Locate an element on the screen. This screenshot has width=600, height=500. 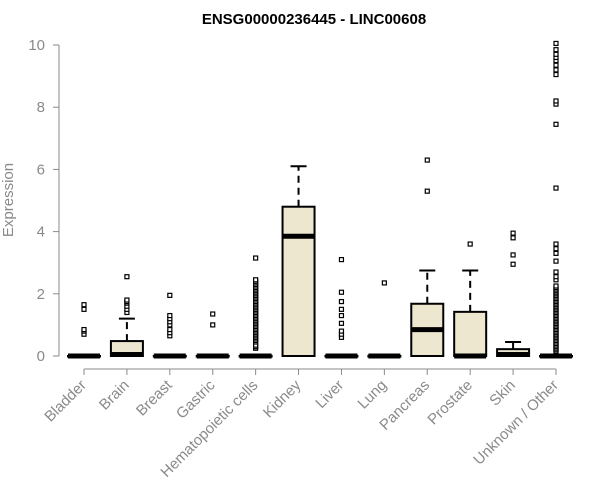
x-tick-label: Kidney is located at coordinates (282, 398).